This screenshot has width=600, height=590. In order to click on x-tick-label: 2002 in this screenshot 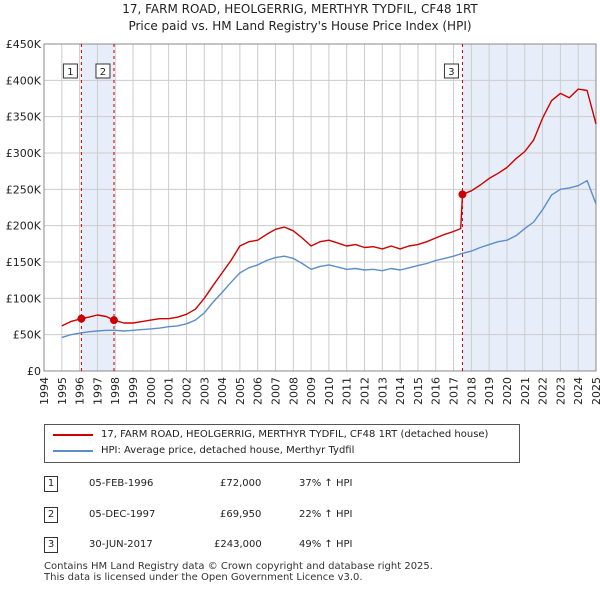, I will do `click(186, 391)`.